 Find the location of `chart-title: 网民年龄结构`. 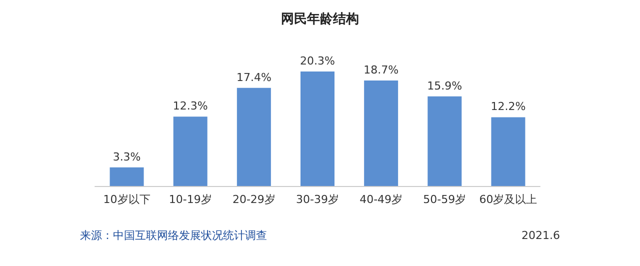

chart-title: 网民年龄结构 is located at coordinates (320, 19).